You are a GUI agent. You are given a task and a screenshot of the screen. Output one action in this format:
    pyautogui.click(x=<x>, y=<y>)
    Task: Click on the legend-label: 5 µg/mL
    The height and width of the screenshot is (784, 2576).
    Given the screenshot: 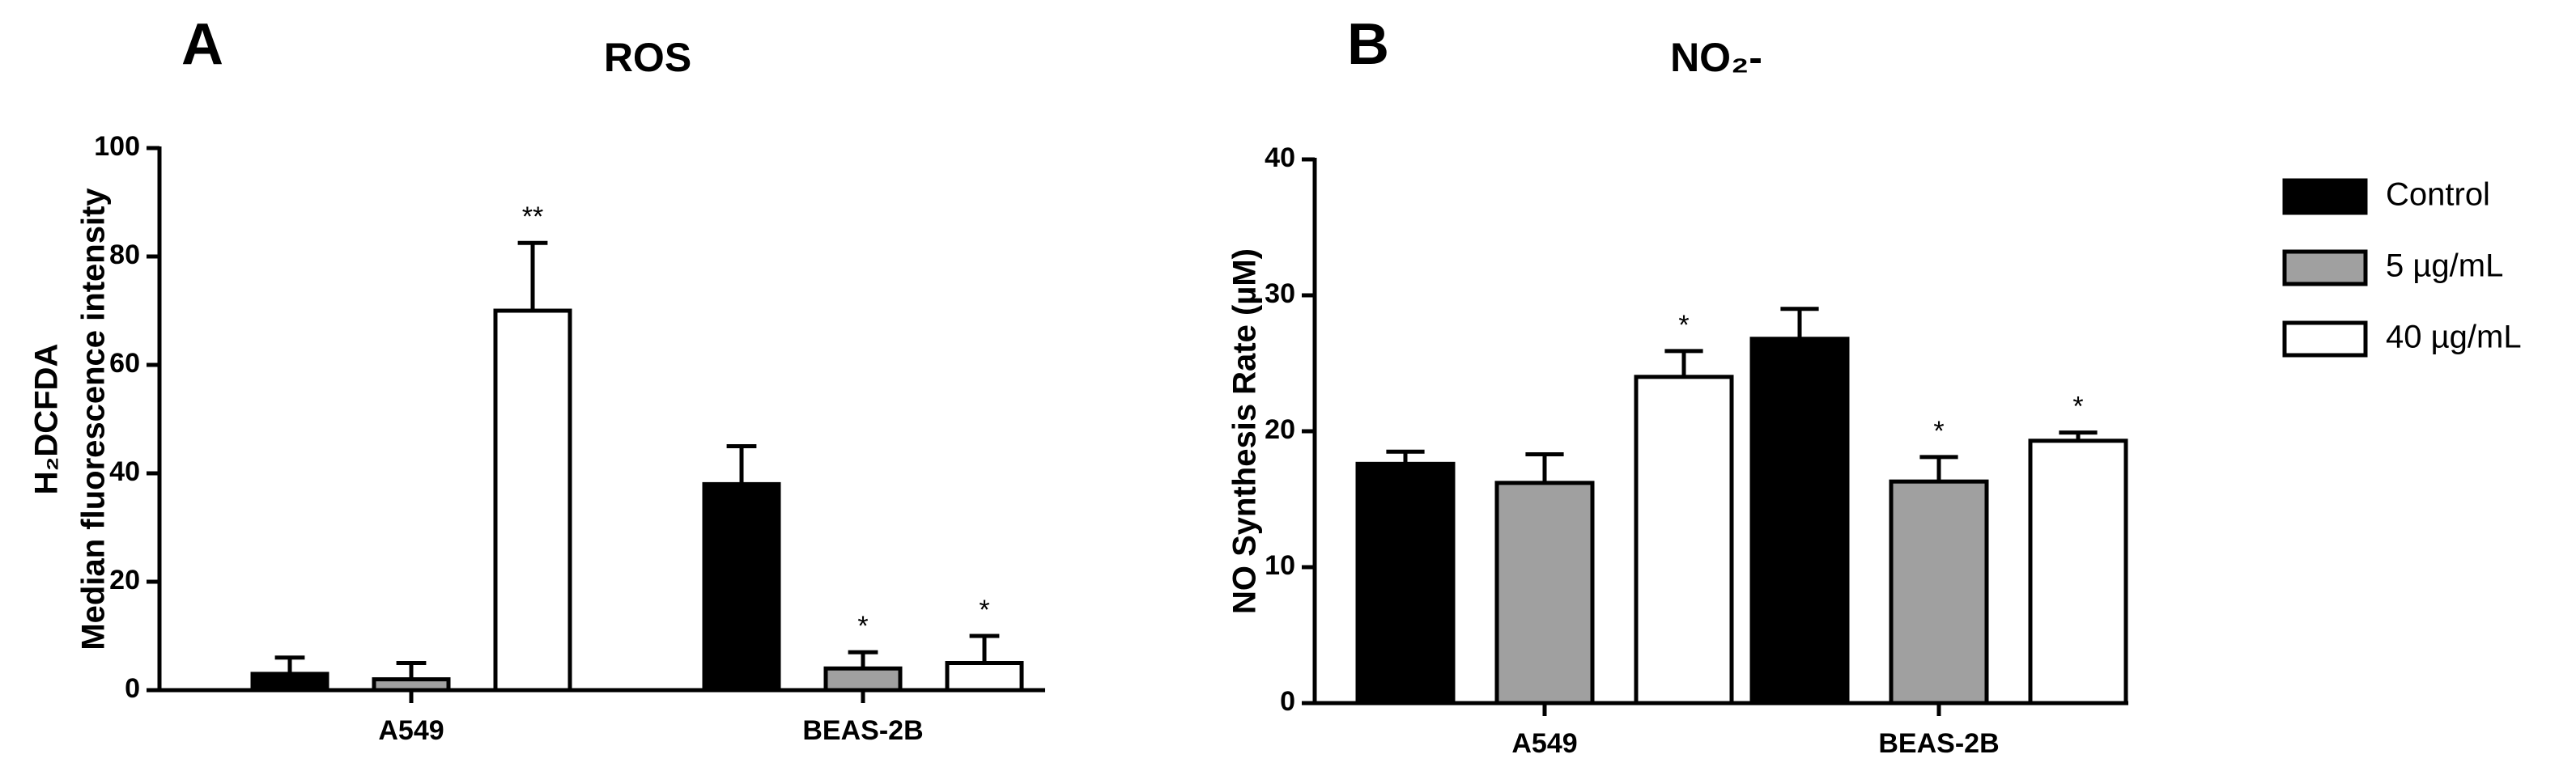 What is the action you would take?
    pyautogui.click(x=2445, y=266)
    